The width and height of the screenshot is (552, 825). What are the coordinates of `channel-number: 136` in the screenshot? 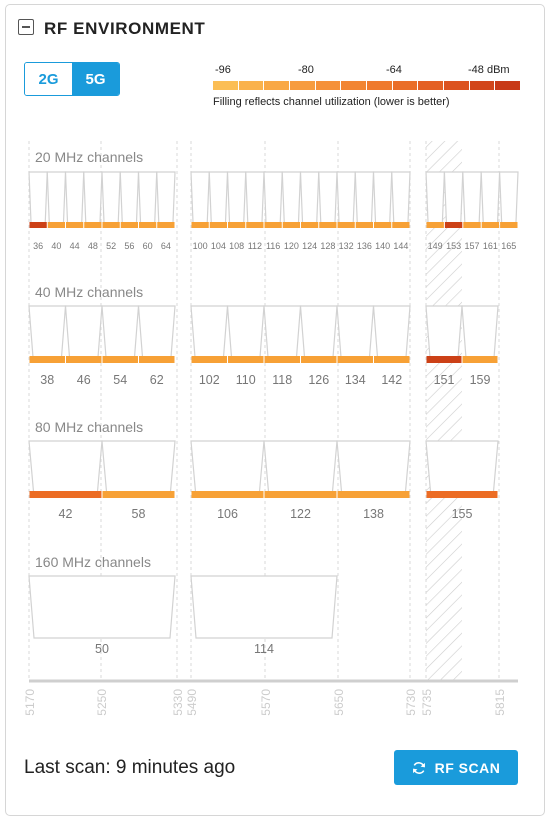 It's located at (364, 246).